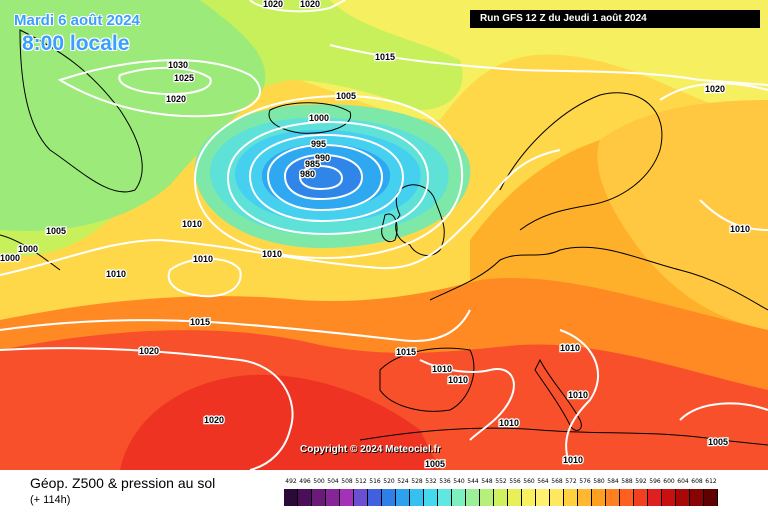 The width and height of the screenshot is (768, 512). I want to click on legend-value: 604, so click(683, 481).